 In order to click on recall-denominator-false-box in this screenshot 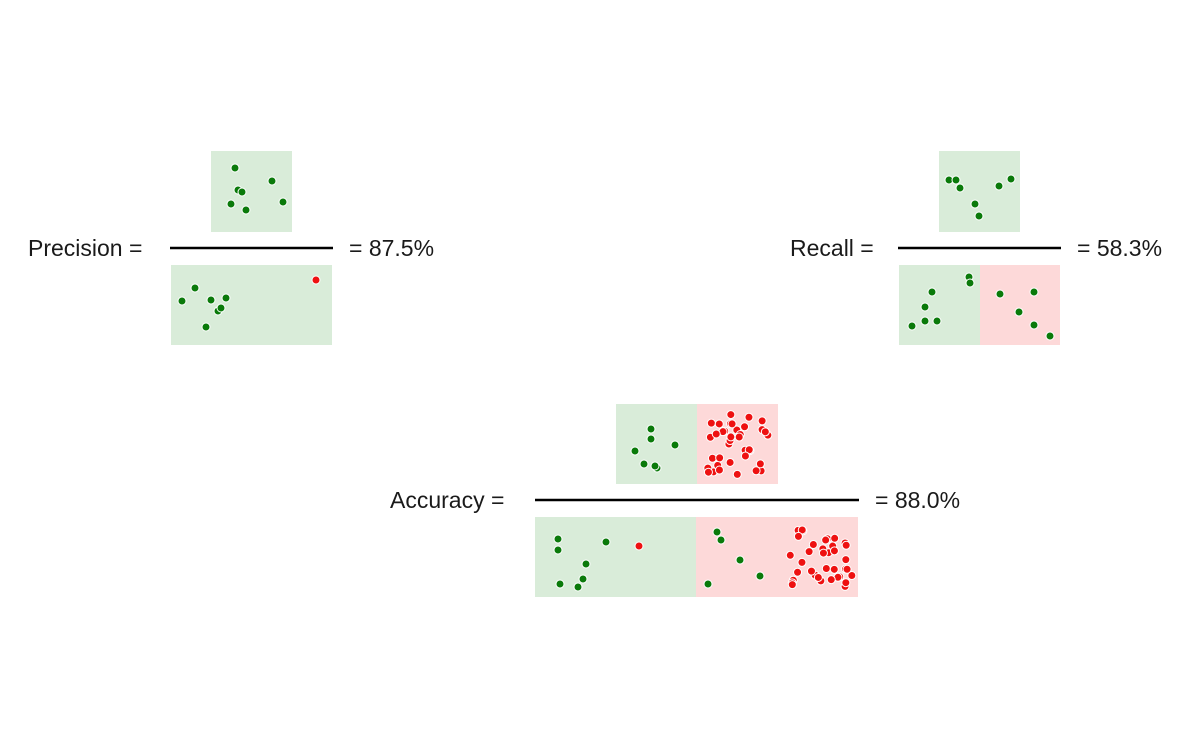, I will do `click(1020, 305)`.